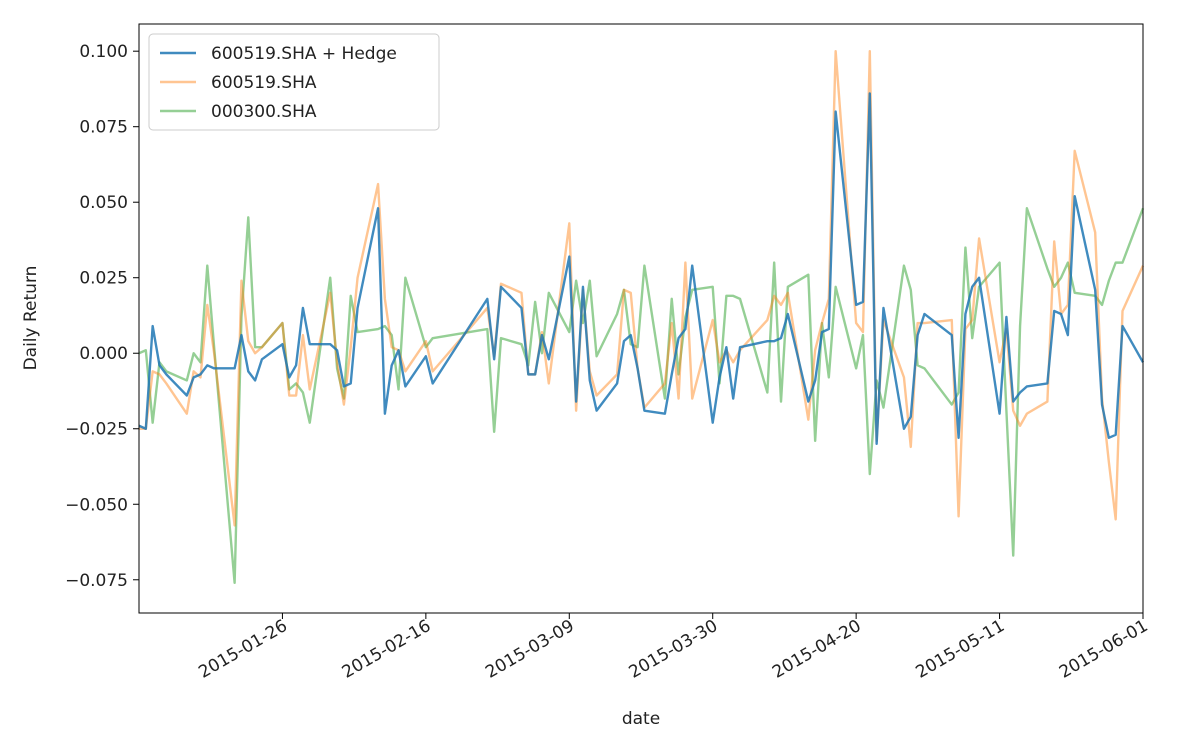  I want to click on legend: 600519.SHA + Hedge 600519.SHA 000300.SHA, so click(294, 82).